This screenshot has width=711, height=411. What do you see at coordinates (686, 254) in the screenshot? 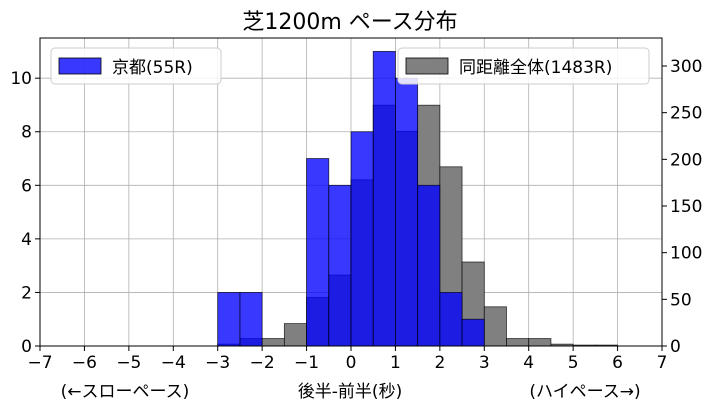
I see `y-right-tick-label-2: 100` at bounding box center [686, 254].